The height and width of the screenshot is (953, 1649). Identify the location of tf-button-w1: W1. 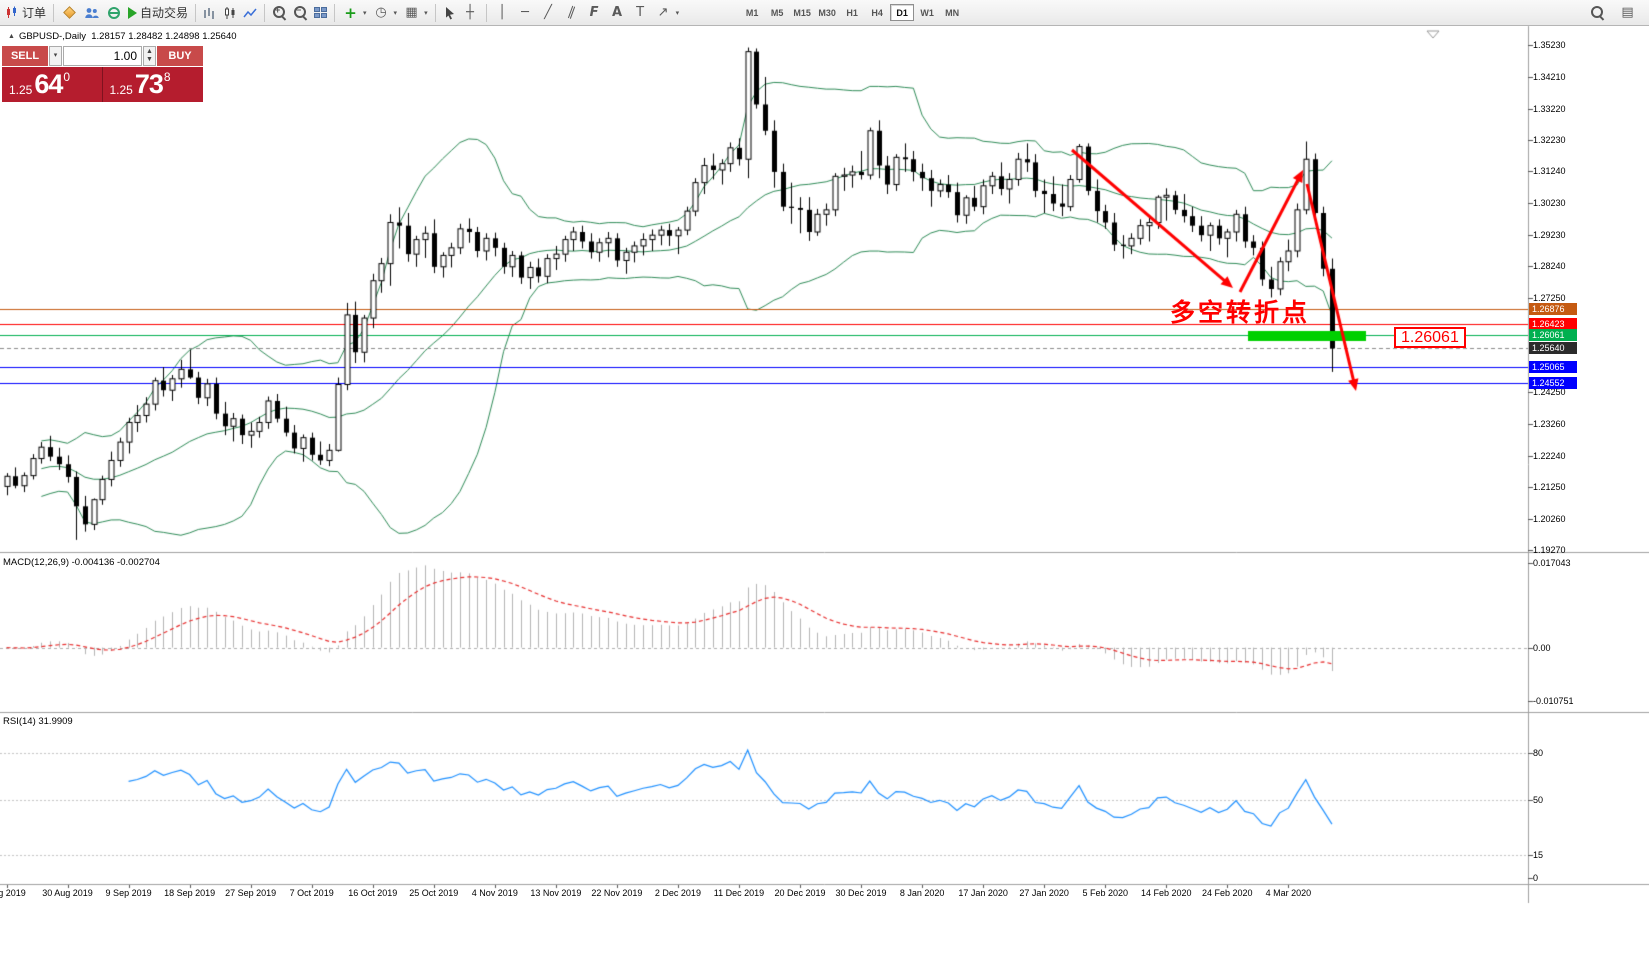
(927, 12).